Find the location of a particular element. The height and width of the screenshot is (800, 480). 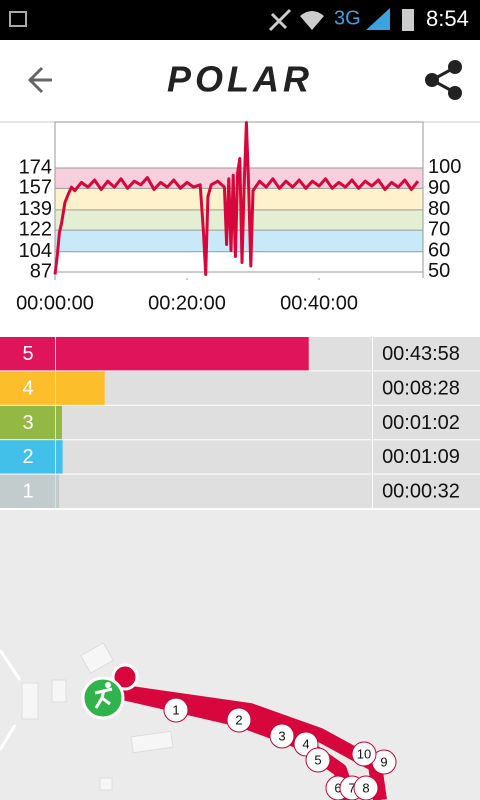

back-button is located at coordinates (39, 80).